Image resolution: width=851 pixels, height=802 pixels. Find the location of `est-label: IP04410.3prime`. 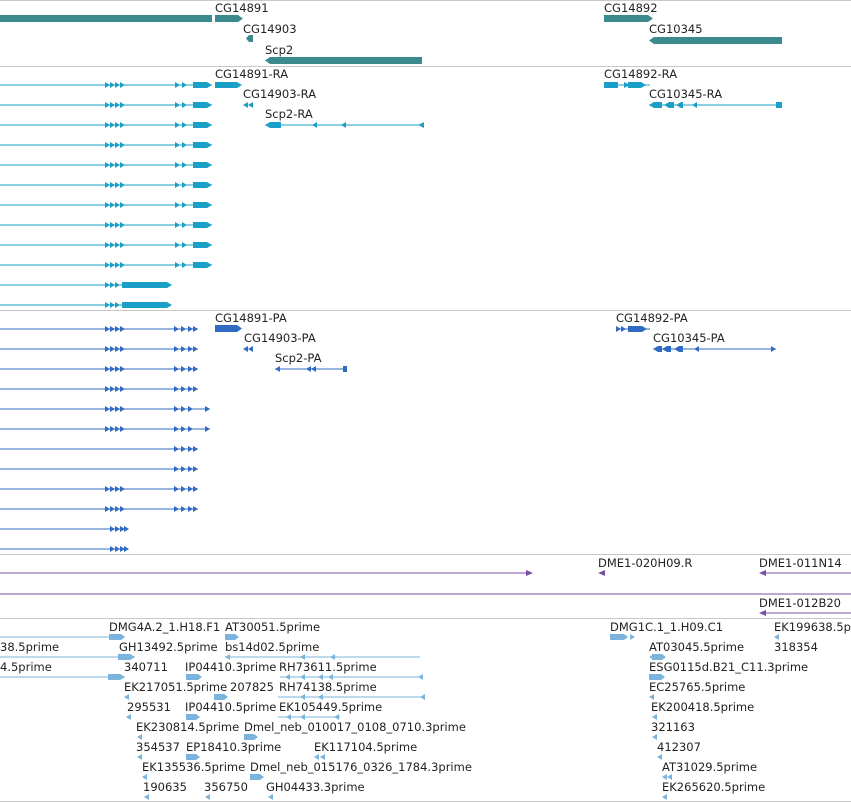

est-label: IP04410.3prime is located at coordinates (230, 667).